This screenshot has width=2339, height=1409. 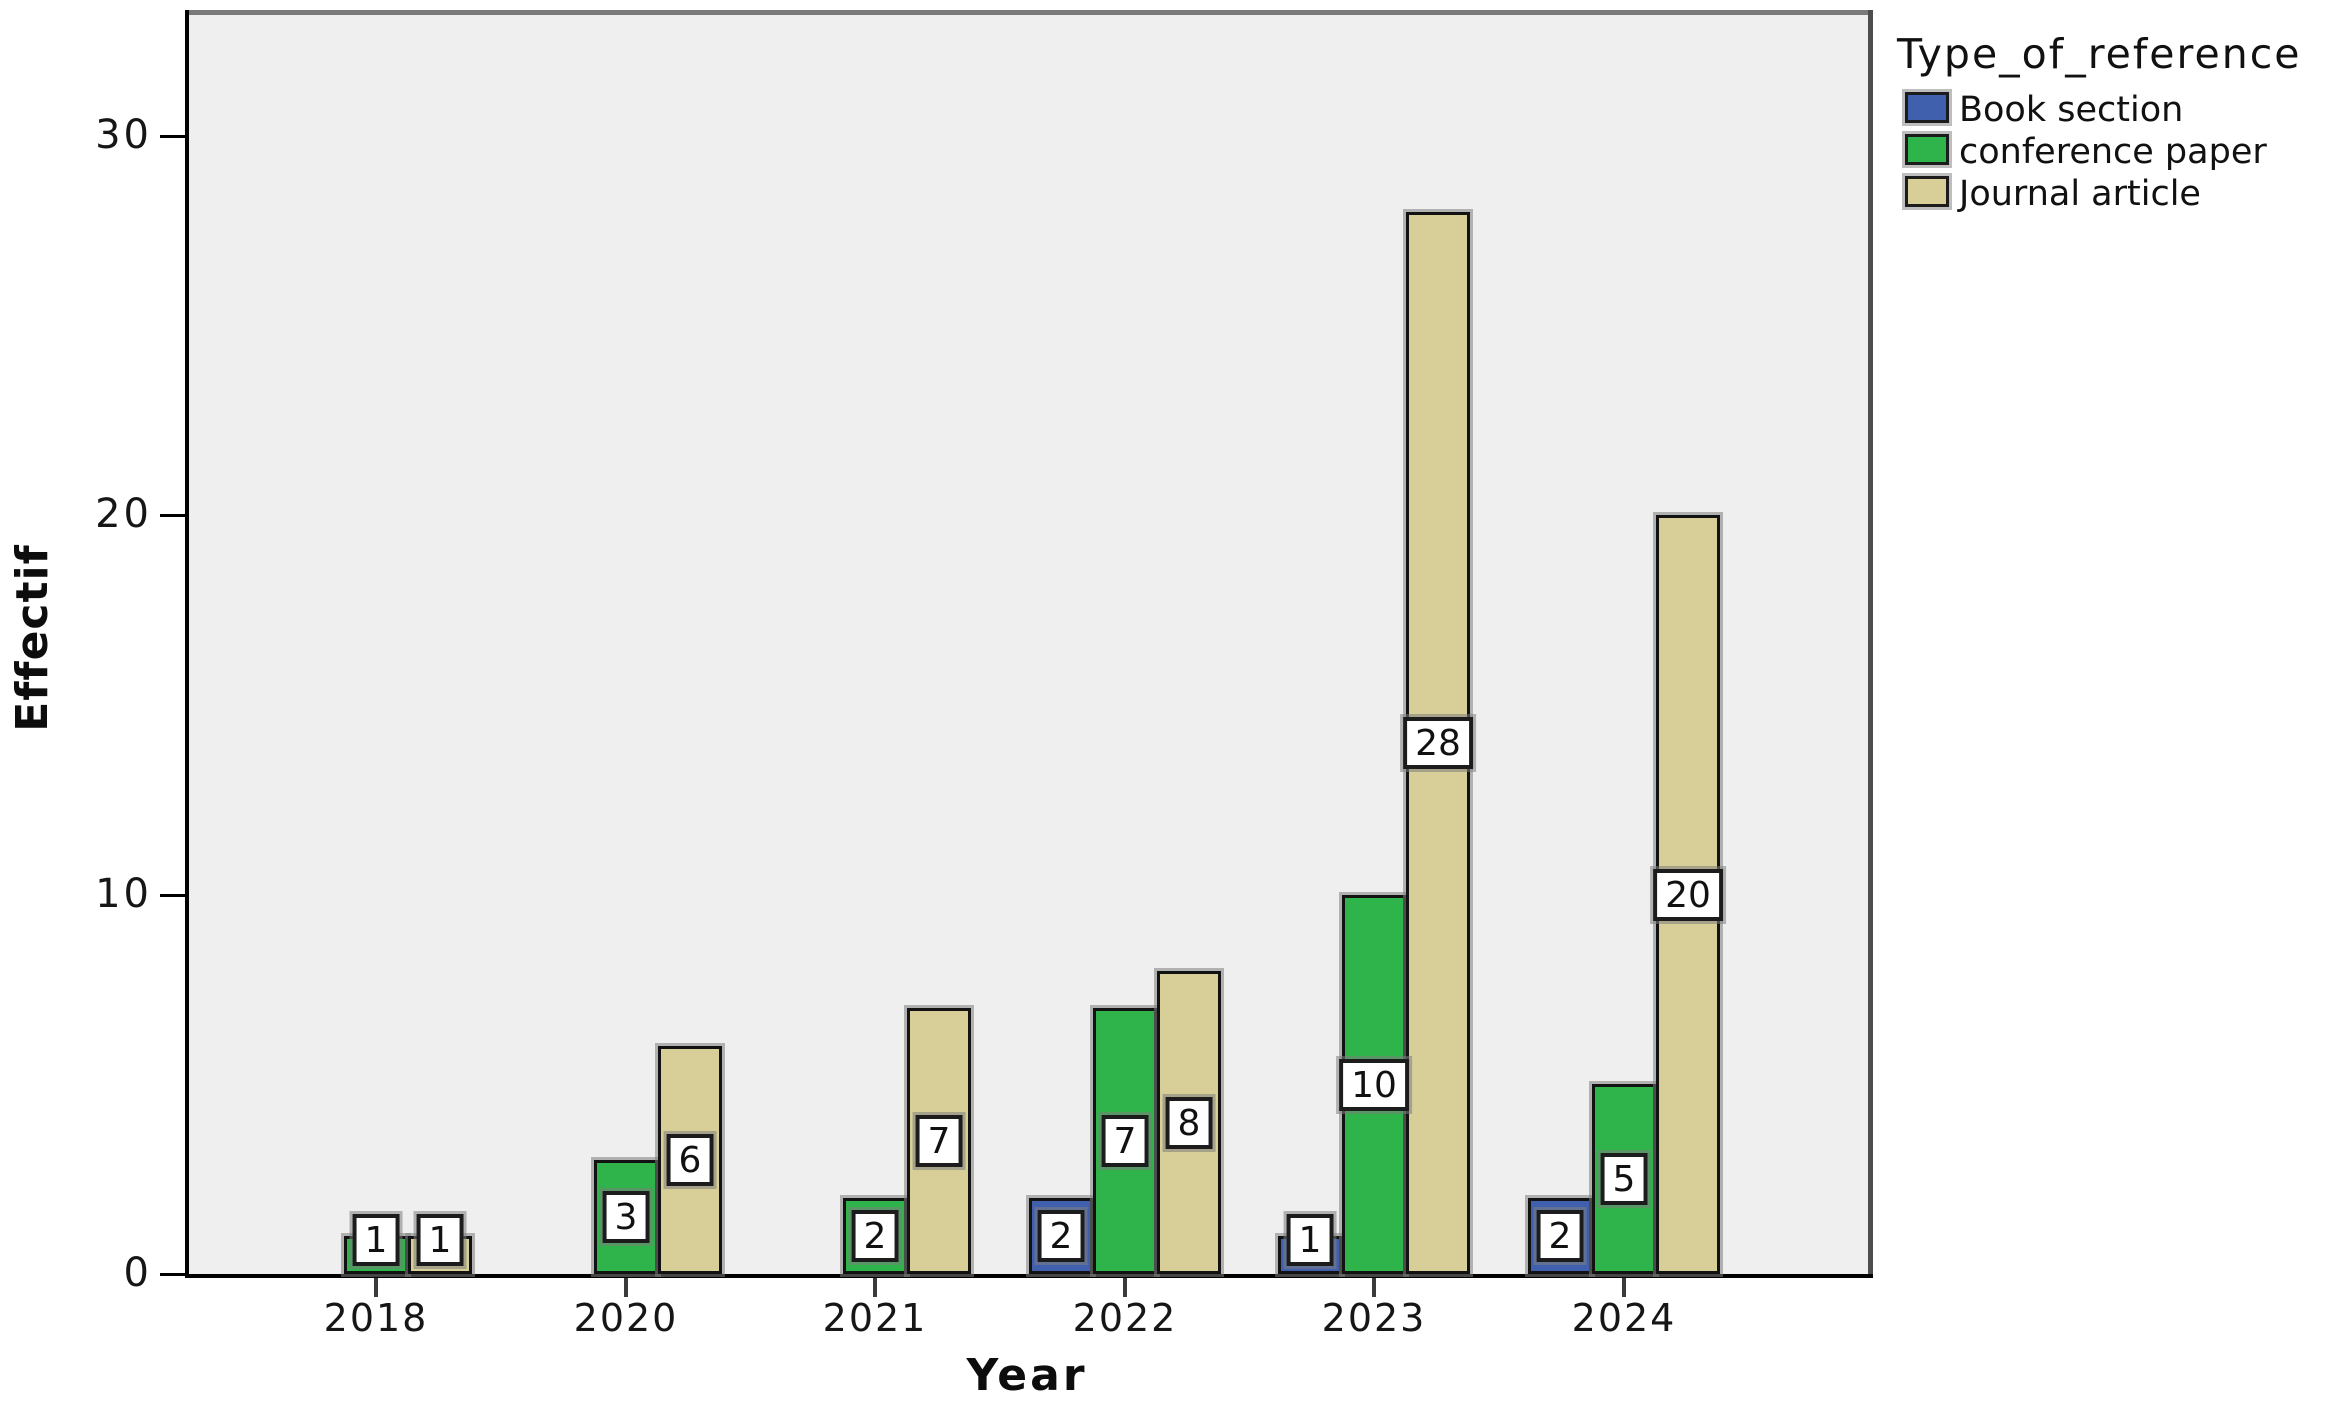 I want to click on x-tick-label-2024: 2024, so click(x=1624, y=1318).